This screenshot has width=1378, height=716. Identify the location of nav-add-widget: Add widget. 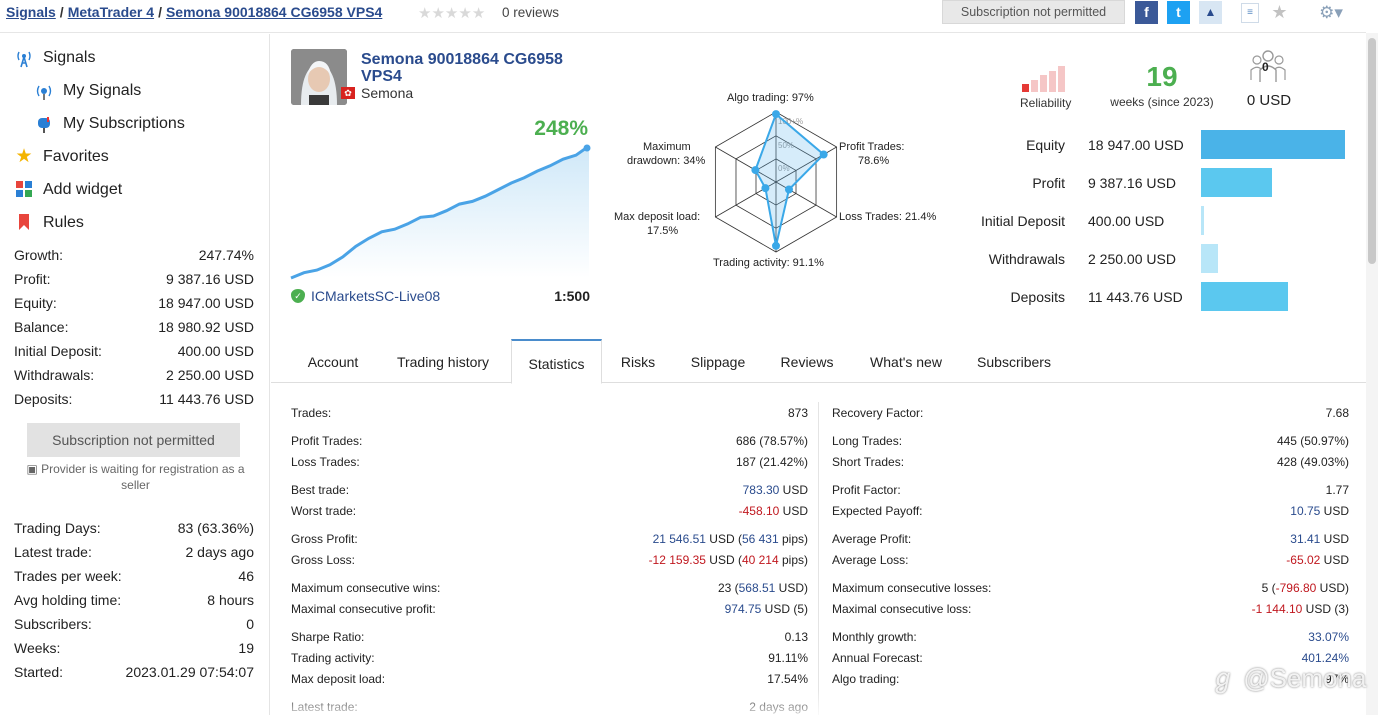
(68, 190).